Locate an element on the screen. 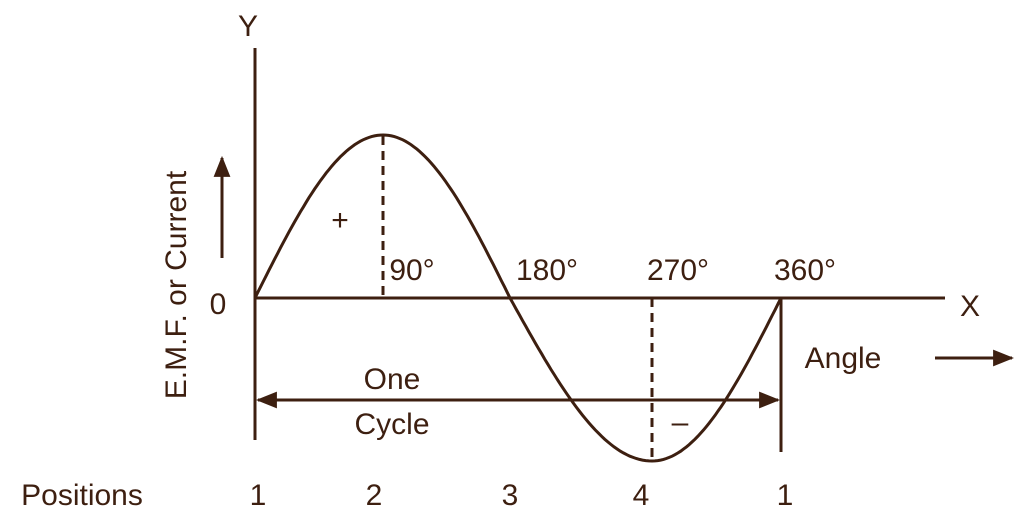  angle-label: Angle is located at coordinates (843, 358).